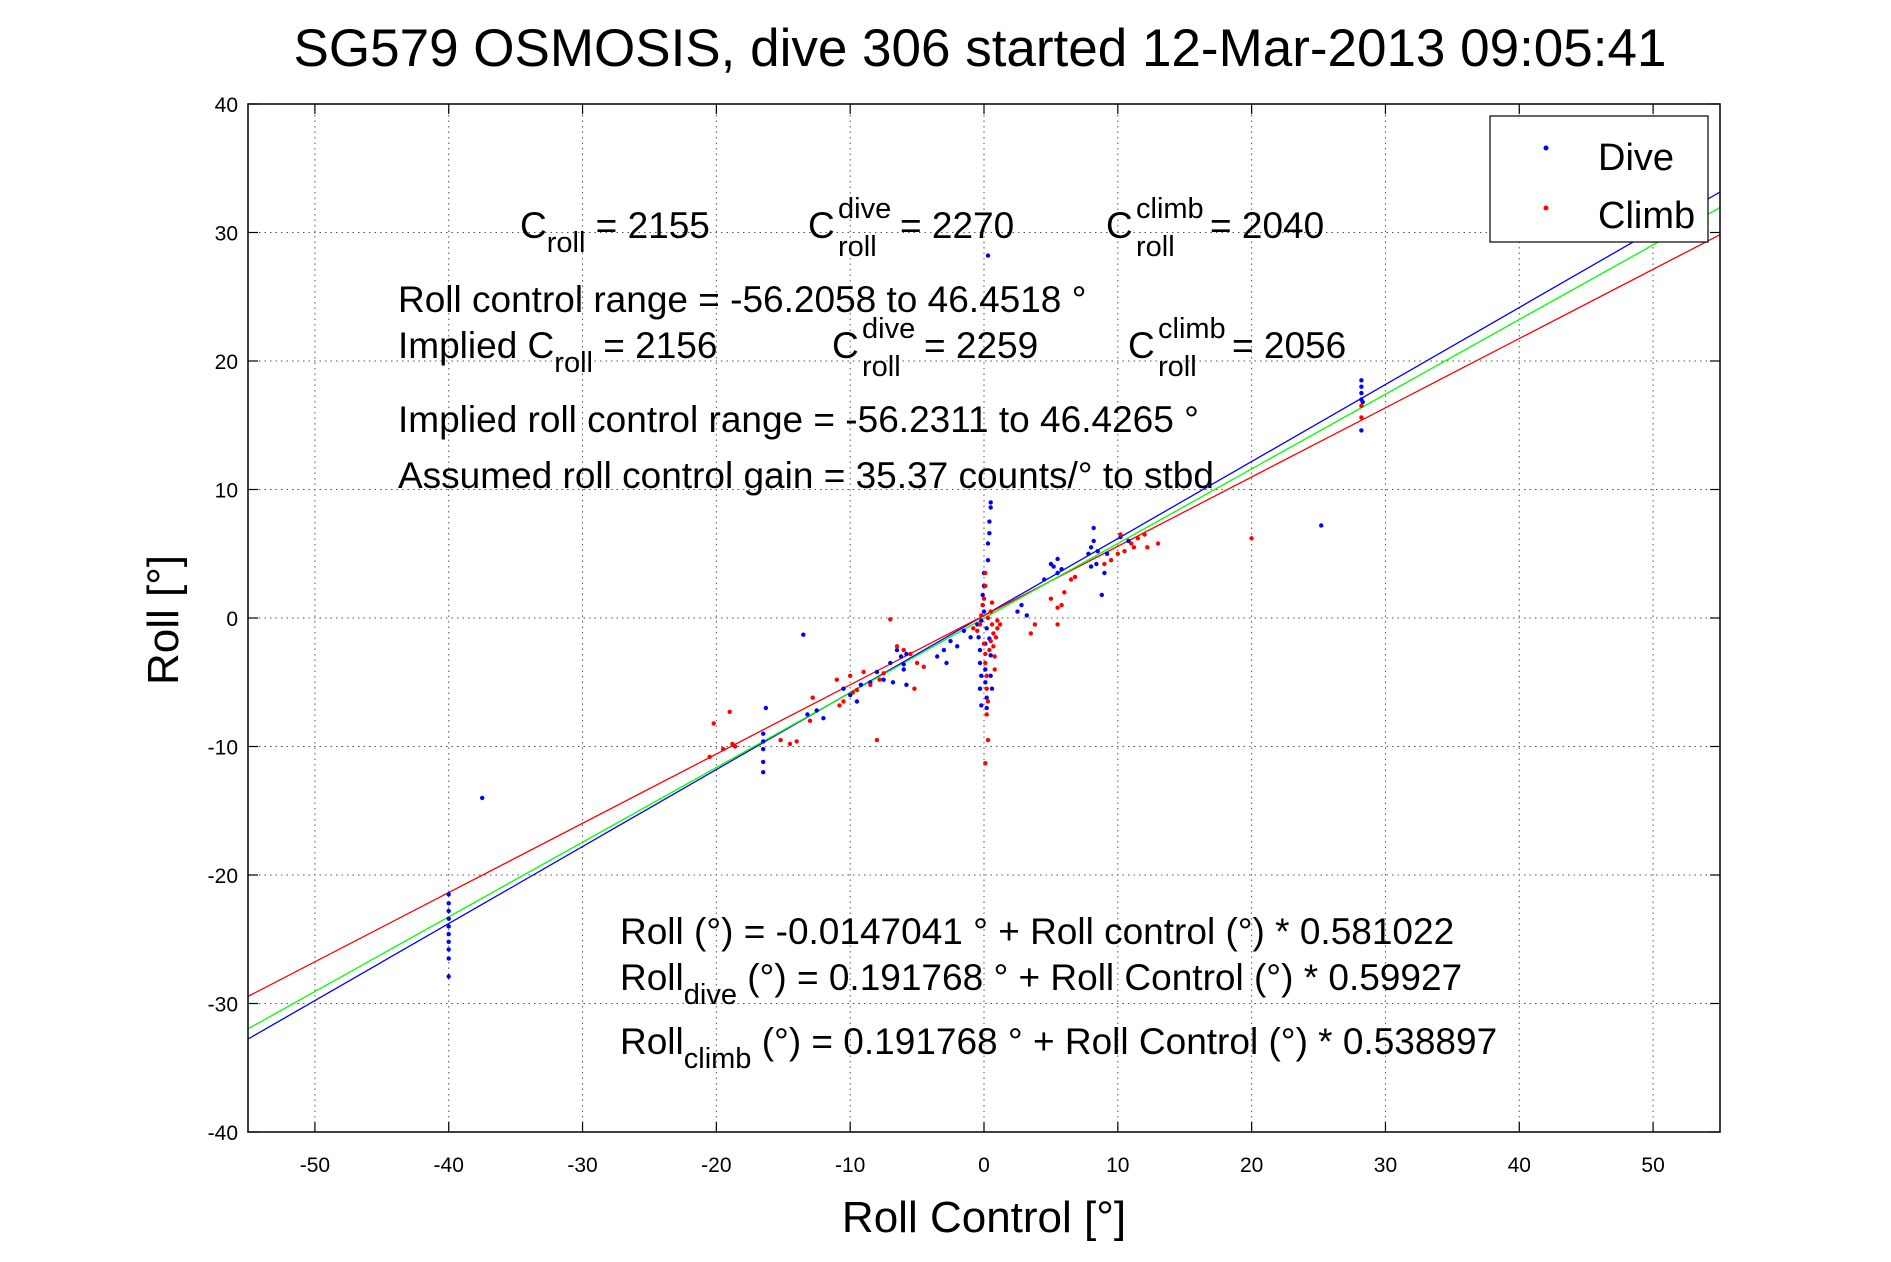  Describe the element at coordinates (1289, 345) in the screenshot. I see `annotation-line-3-climb-val: = 2056` at that location.